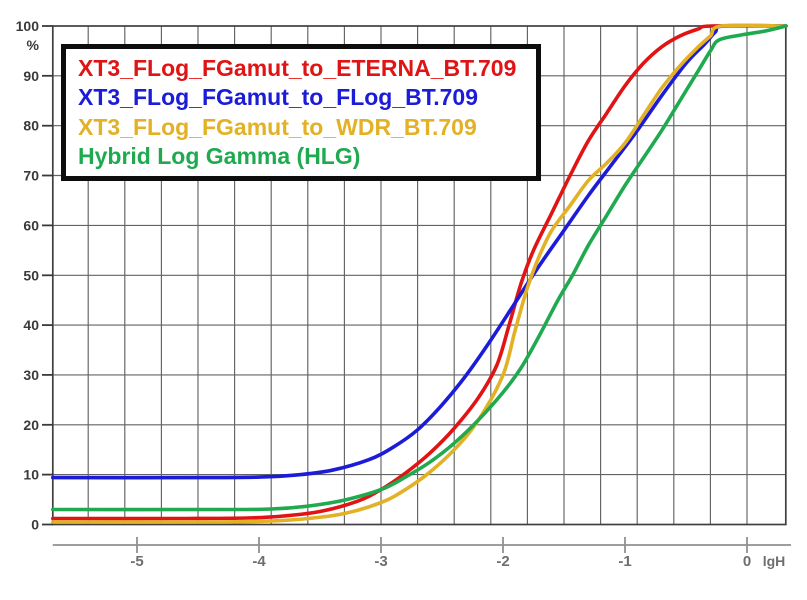 The height and width of the screenshot is (600, 807). Describe the element at coordinates (259, 561) in the screenshot. I see `x-tick-label: -4` at that location.